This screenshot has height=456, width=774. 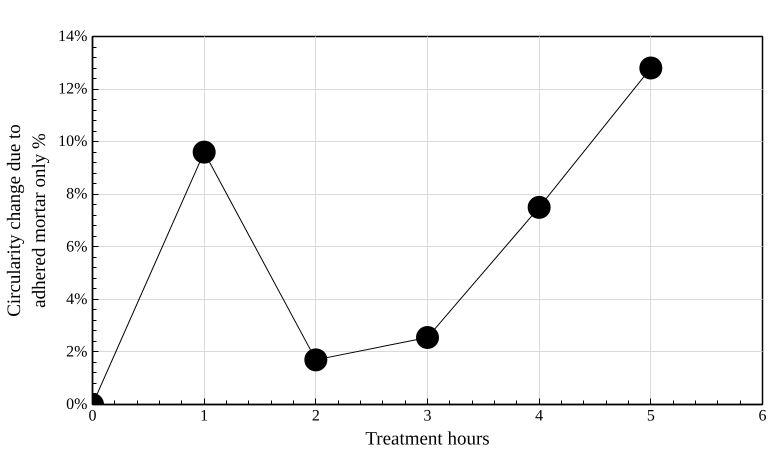 I want to click on y-tick-label: 4%, so click(x=77, y=299).